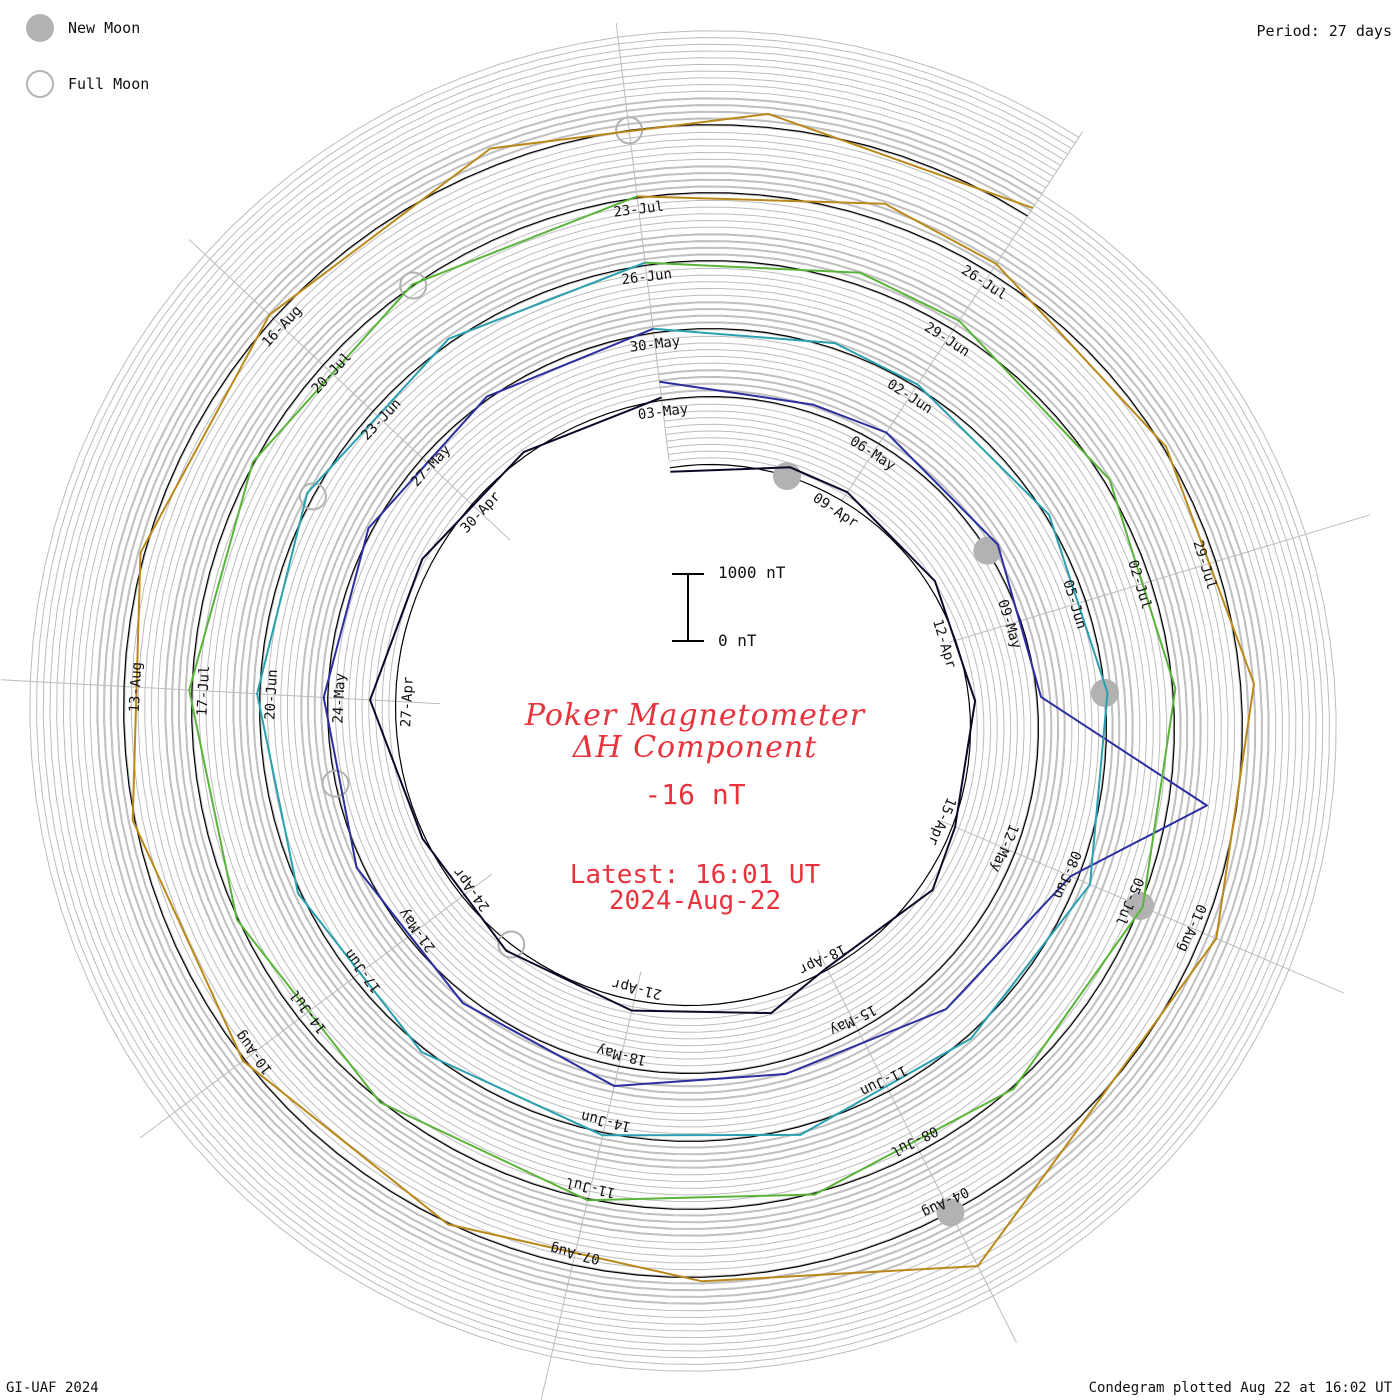 The width and height of the screenshot is (1400, 1400). I want to click on date-label: 03-May, so click(663, 412).